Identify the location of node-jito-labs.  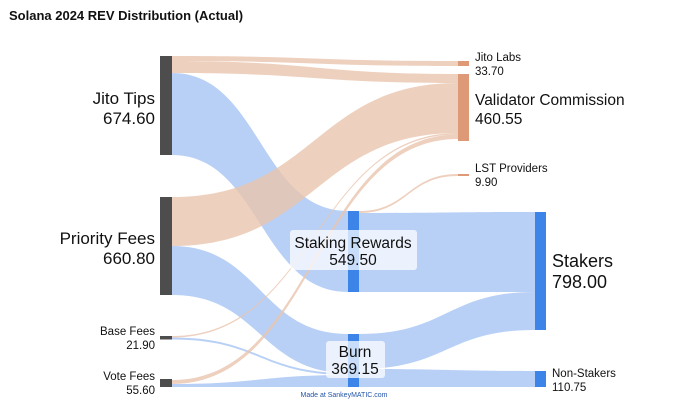
(463, 63).